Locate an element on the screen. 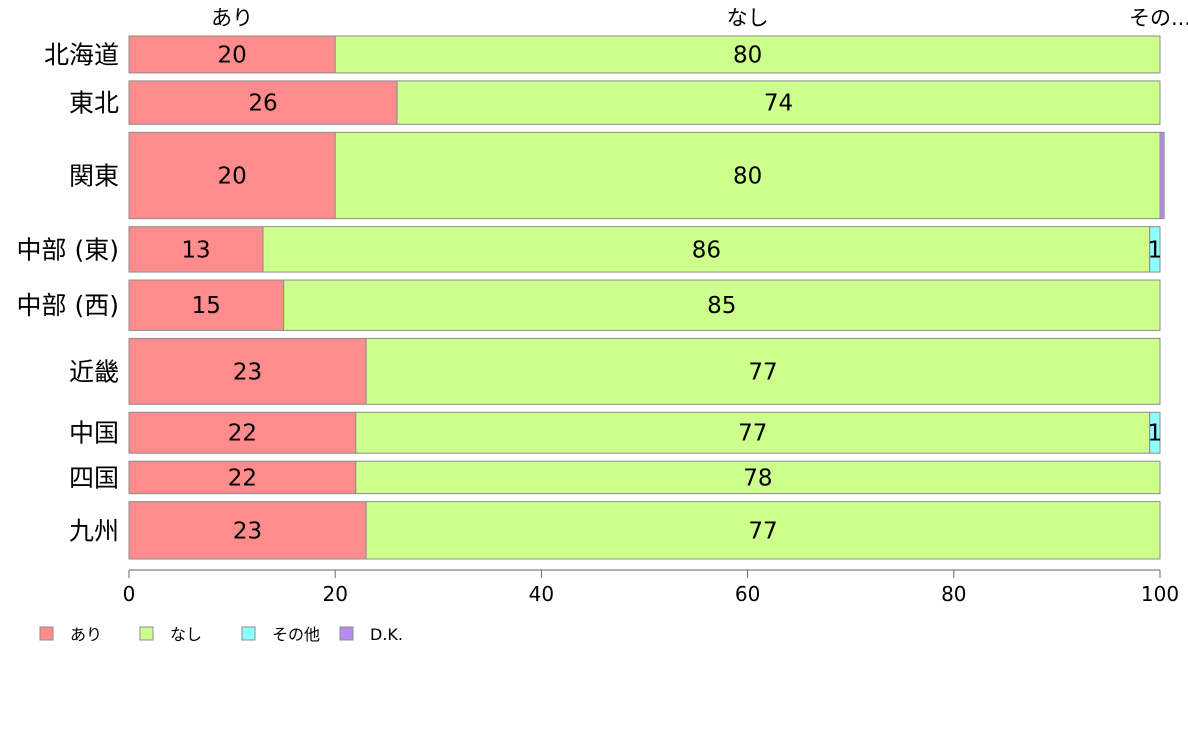  x-tick-label: 100 is located at coordinates (1160, 594).